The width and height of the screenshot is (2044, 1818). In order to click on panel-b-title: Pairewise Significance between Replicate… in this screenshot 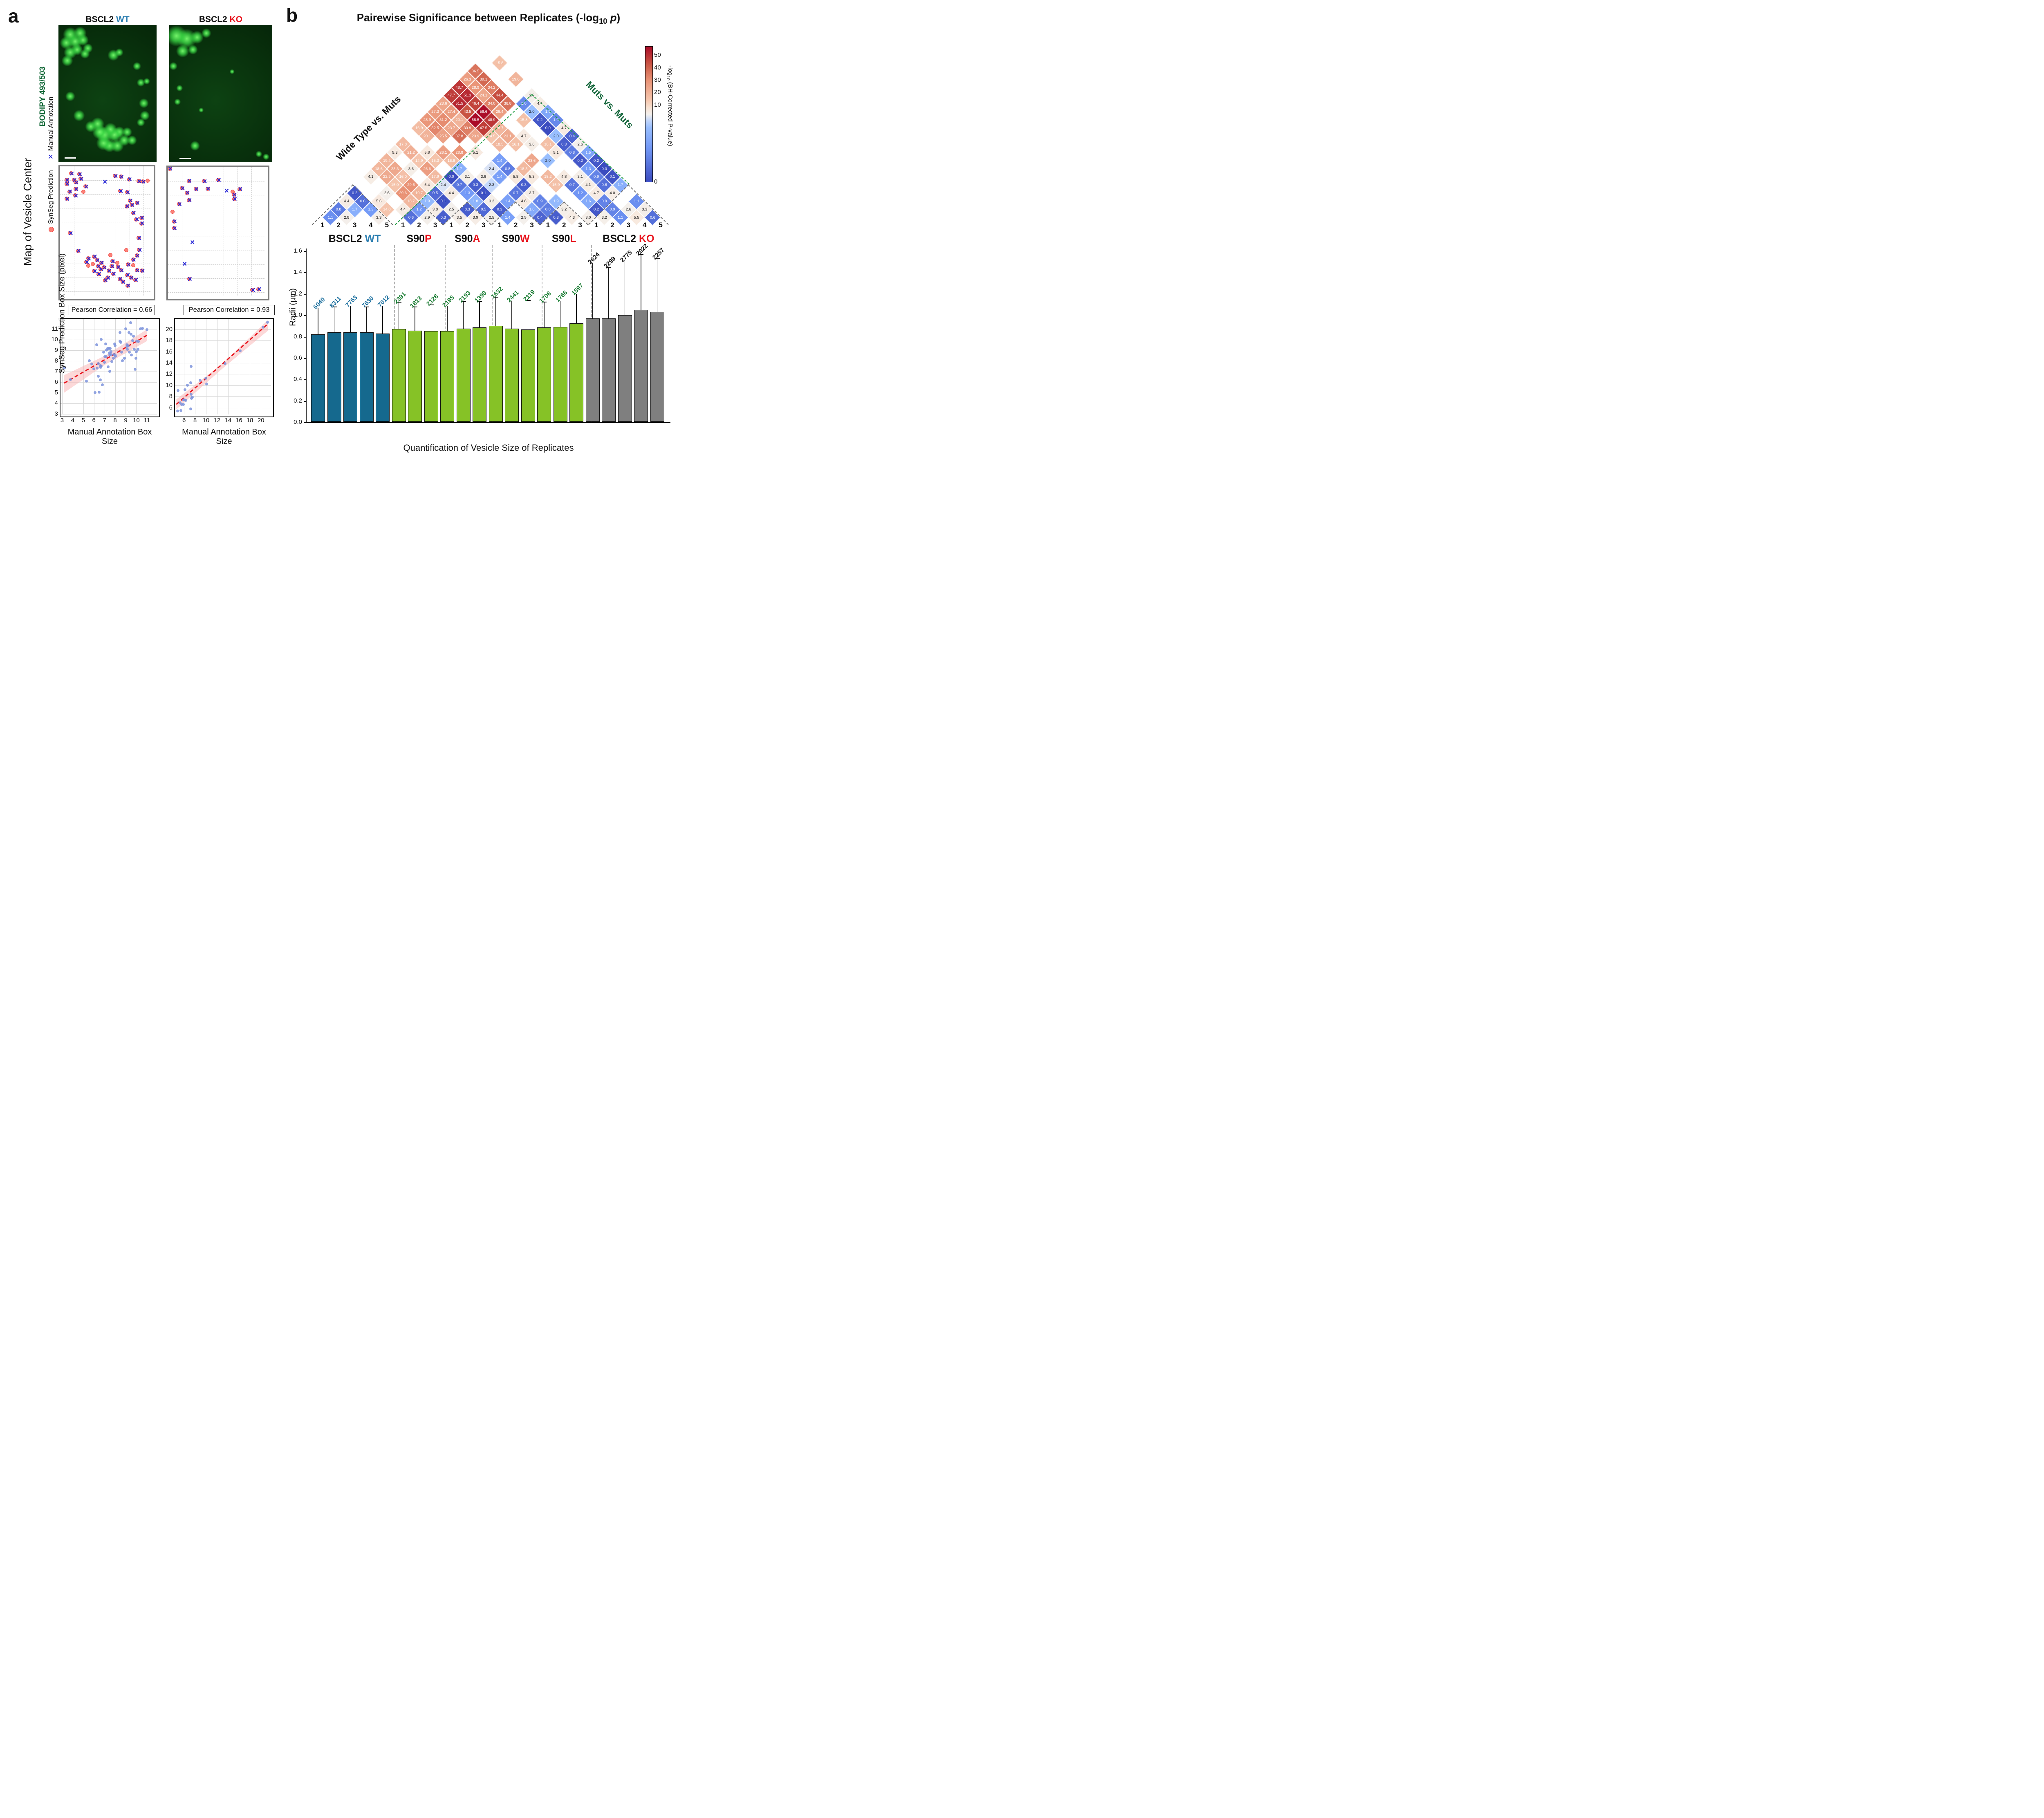, I will do `click(489, 19)`.